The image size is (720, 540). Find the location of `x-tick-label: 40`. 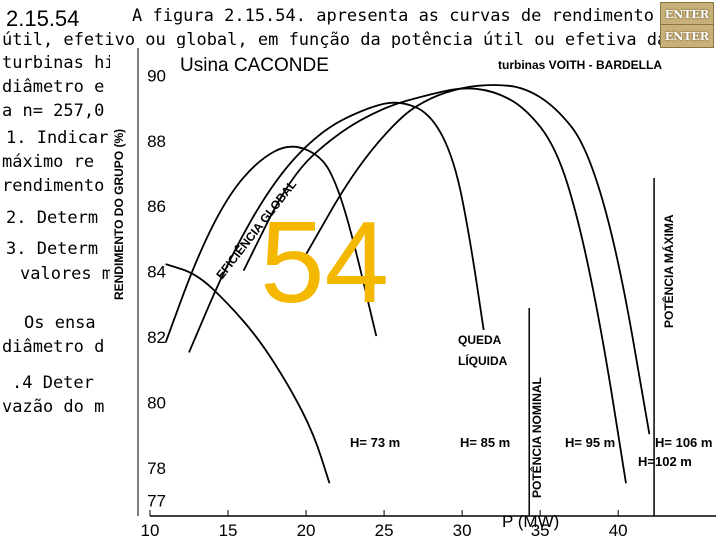

x-tick-label: 40 is located at coordinates (618, 530).